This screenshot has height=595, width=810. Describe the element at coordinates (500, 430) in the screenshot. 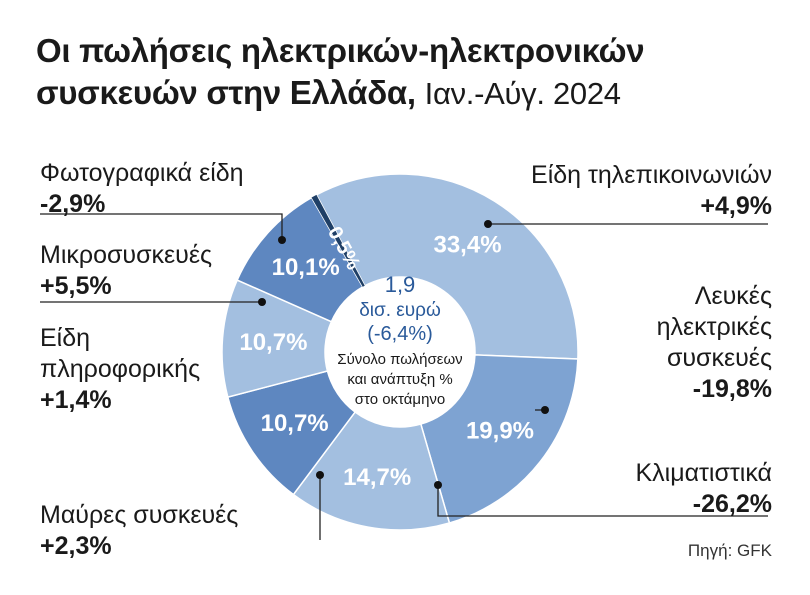

I see `slice-value-white-appliances: 19,9%` at that location.